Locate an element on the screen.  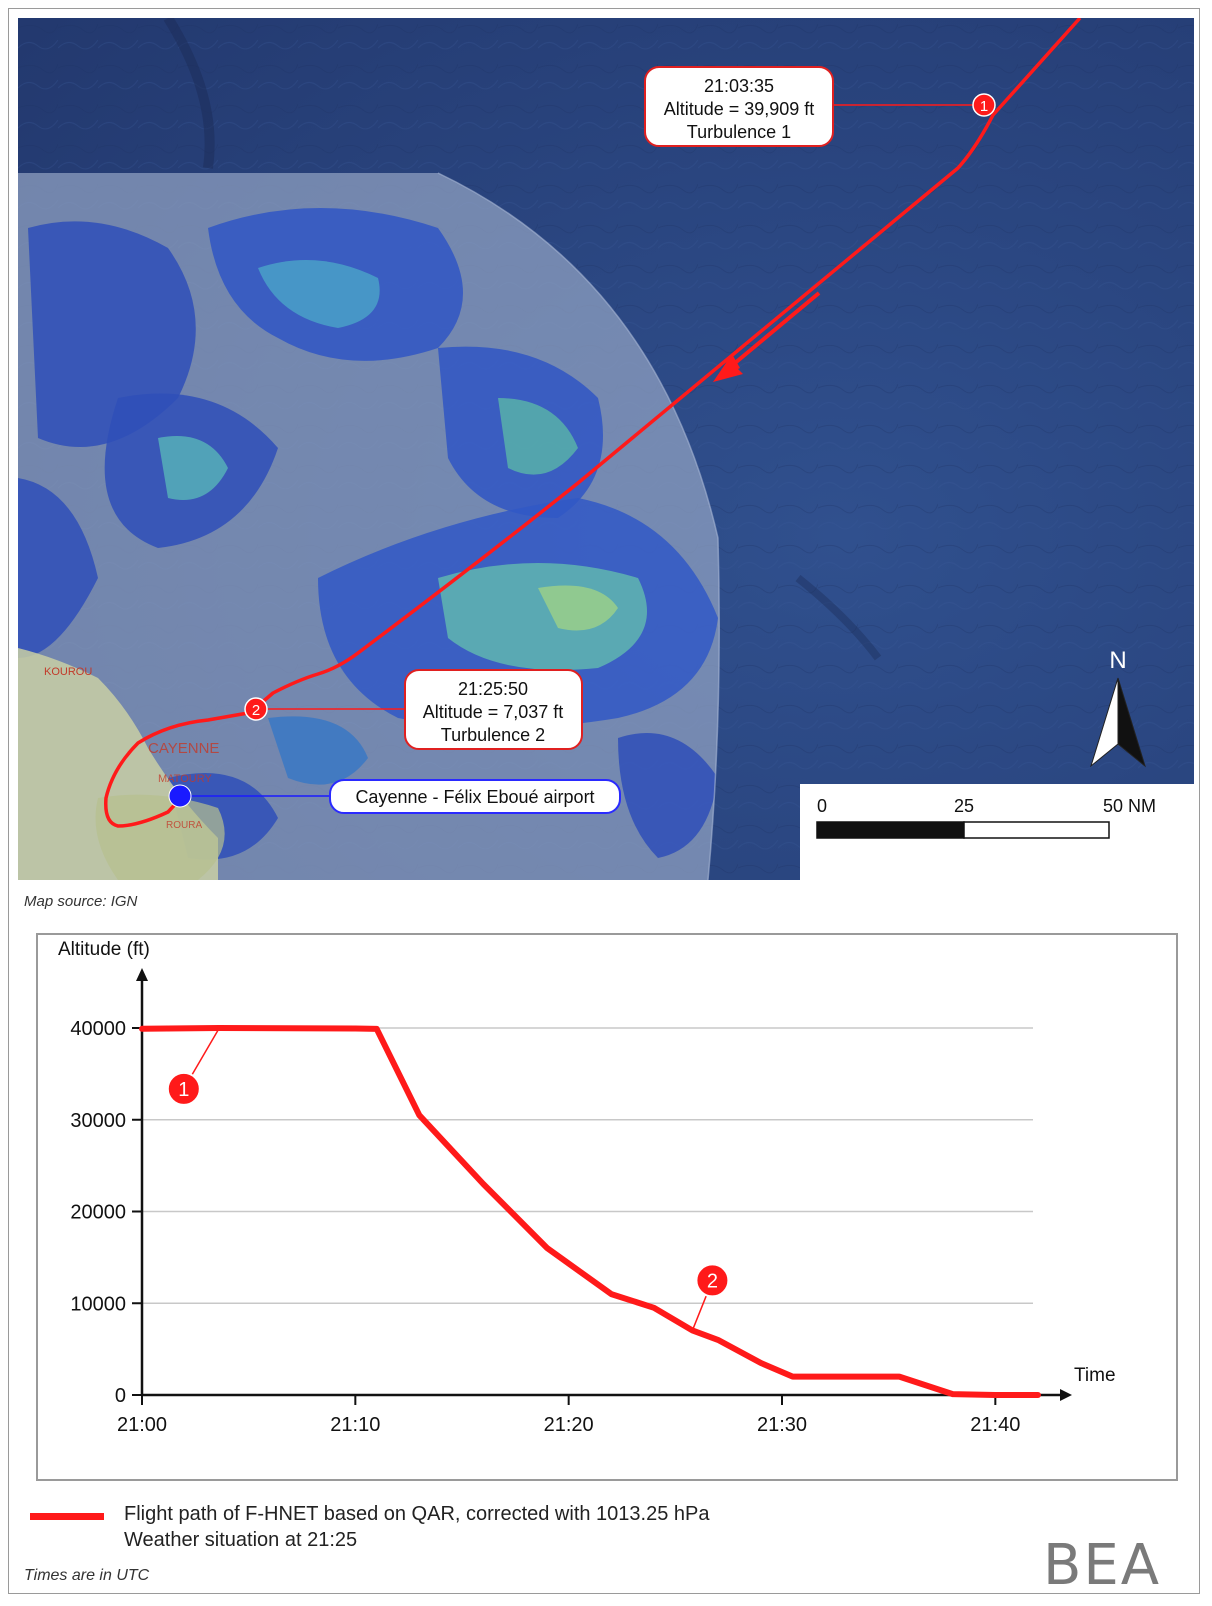
x-tick-label: 21:40 is located at coordinates (995, 1425).